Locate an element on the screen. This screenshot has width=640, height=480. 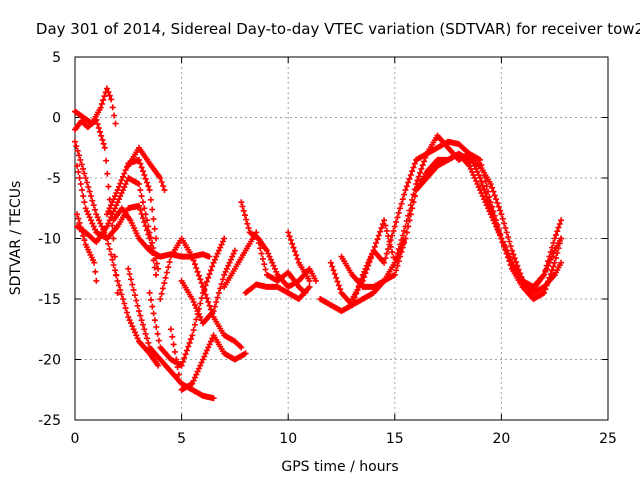
series-s8 is located at coordinates (146, 169).